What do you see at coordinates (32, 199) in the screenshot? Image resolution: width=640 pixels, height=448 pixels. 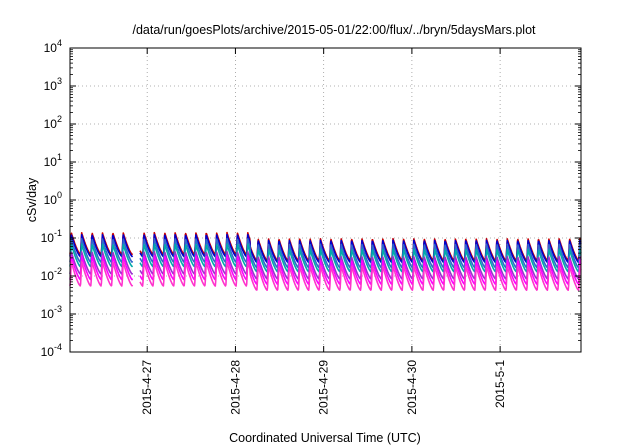 I see `y-axis-title: cSv/day` at bounding box center [32, 199].